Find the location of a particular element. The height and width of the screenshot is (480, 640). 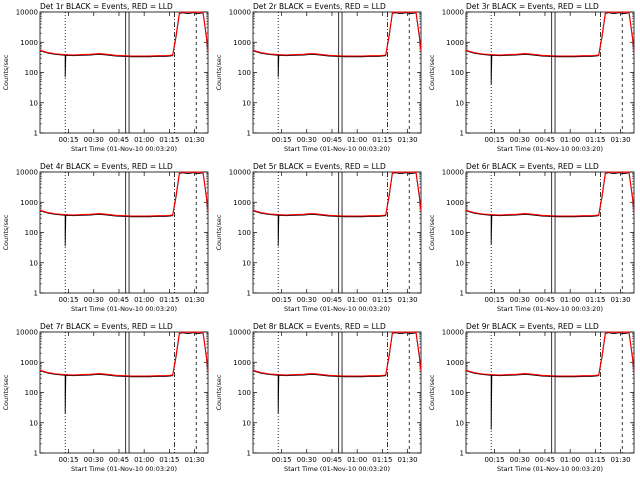

chart-title: Det 1r BLACK = Events, RED = LLD is located at coordinates (106, 6).